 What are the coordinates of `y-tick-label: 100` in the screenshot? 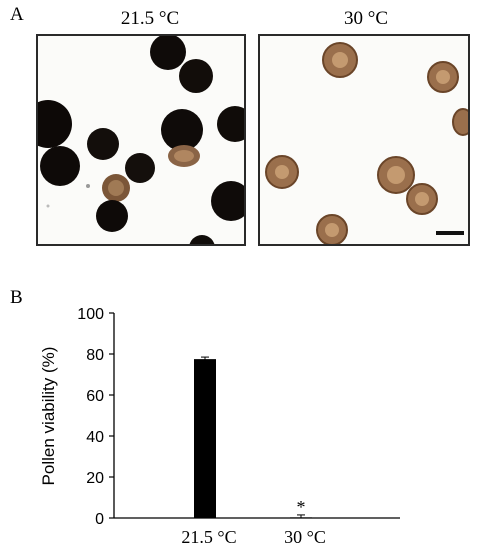 It's located at (90, 314).